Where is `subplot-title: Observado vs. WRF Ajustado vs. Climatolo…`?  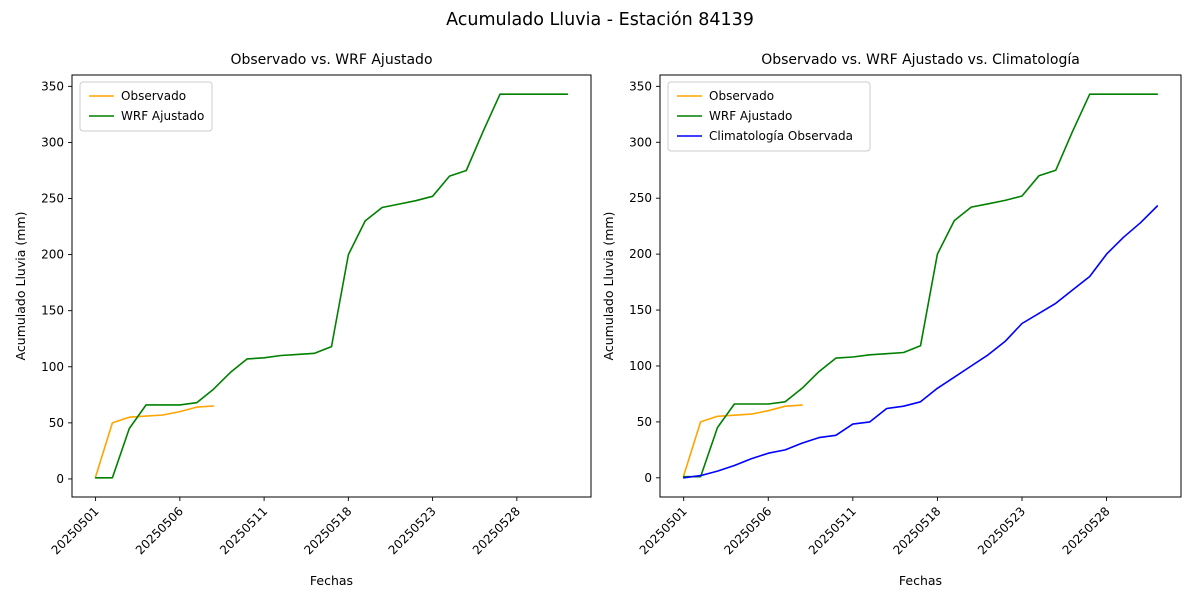
subplot-title: Observado vs. WRF Ajustado vs. Climatolo… is located at coordinates (920, 60).